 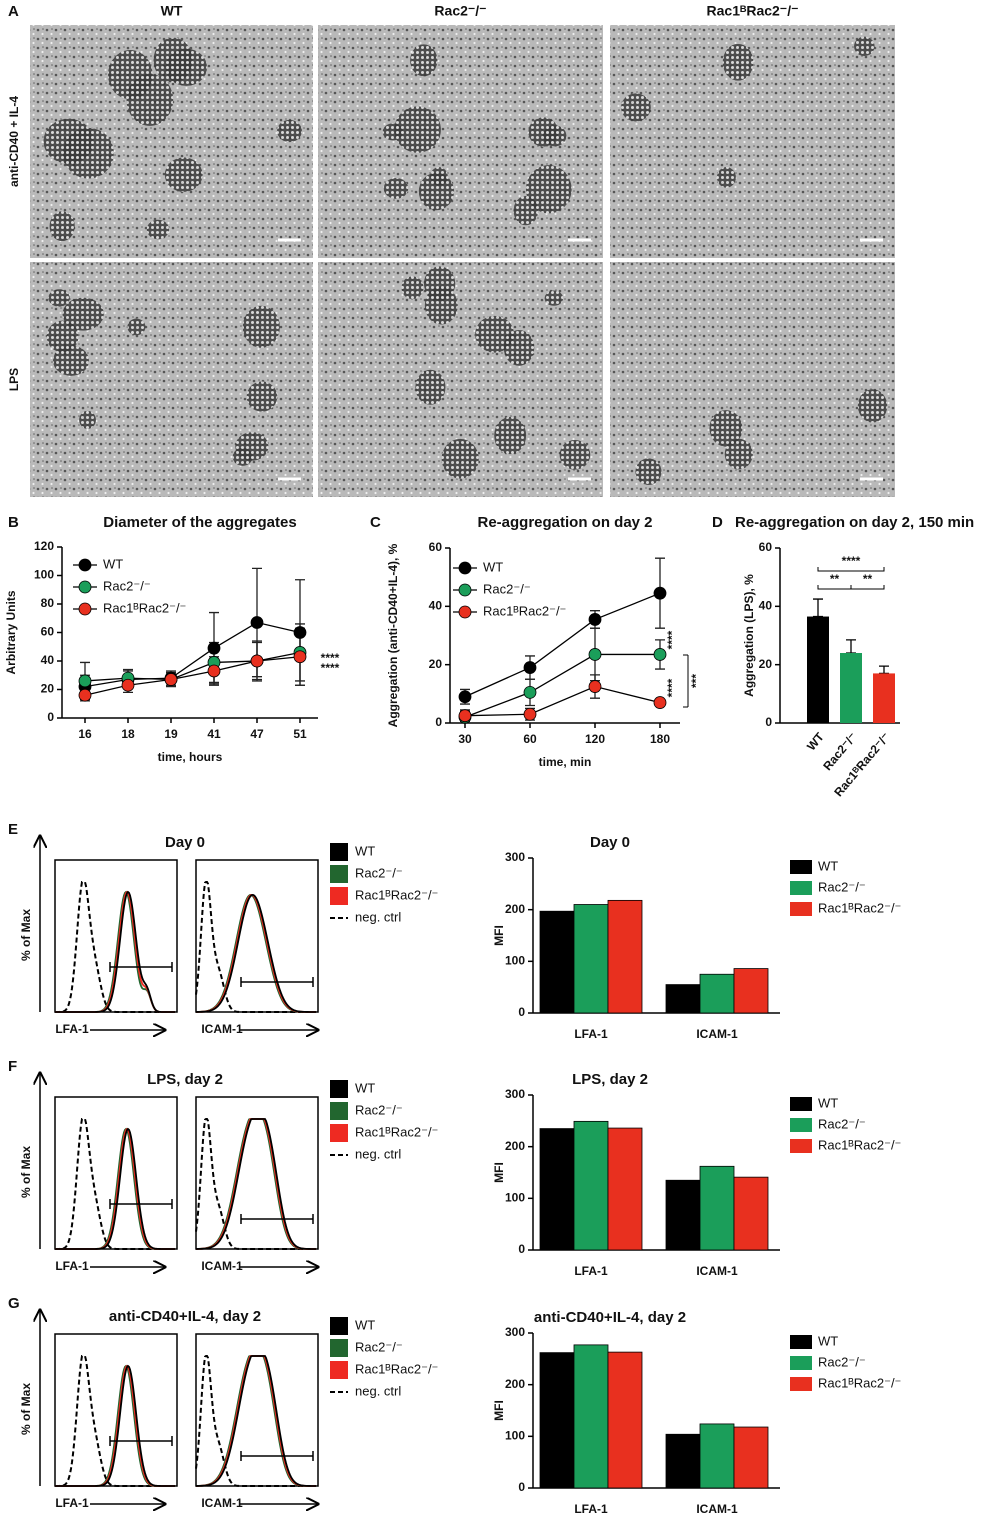 What do you see at coordinates (26, 935) in the screenshot?
I see `y-axis-label: % of Max` at bounding box center [26, 935].